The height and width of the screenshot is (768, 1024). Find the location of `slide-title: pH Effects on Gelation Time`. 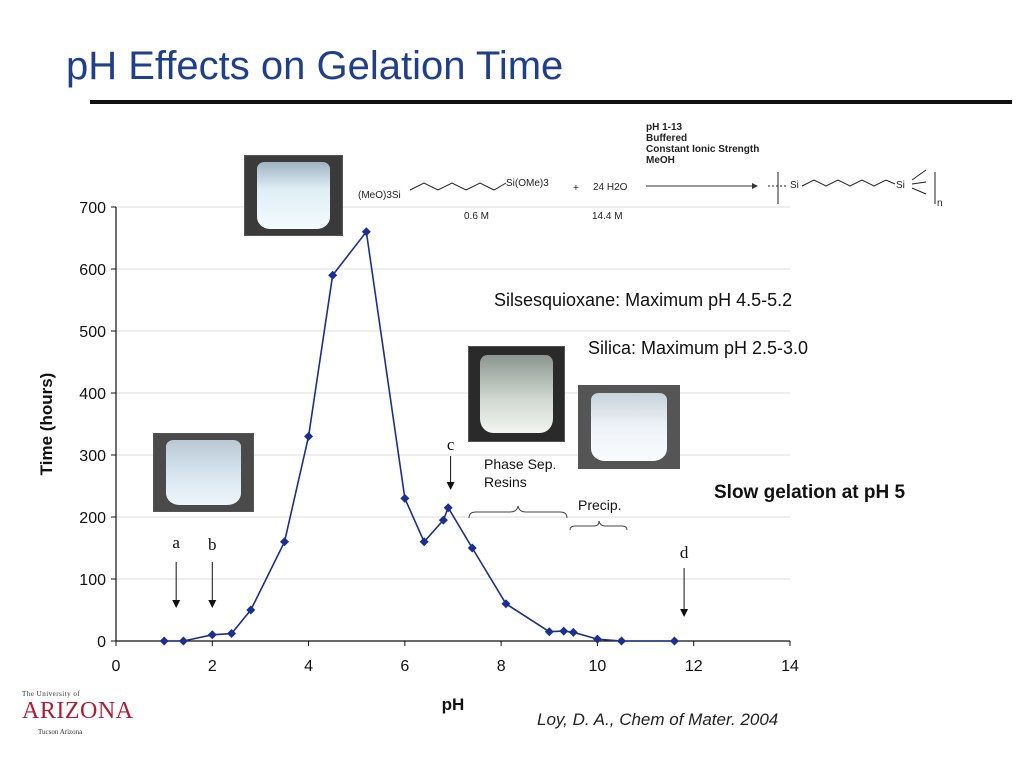

slide-title: pH Effects on Gelation Time is located at coordinates (315, 66).